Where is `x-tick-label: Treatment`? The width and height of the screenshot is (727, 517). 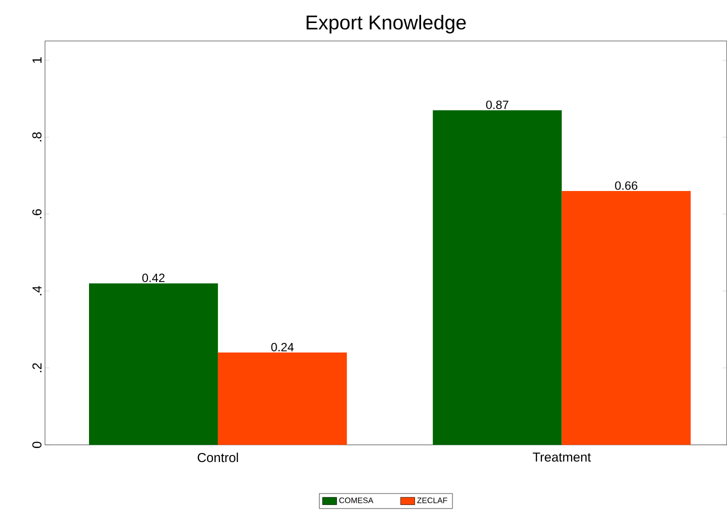
x-tick-label: Treatment is located at coordinates (561, 457).